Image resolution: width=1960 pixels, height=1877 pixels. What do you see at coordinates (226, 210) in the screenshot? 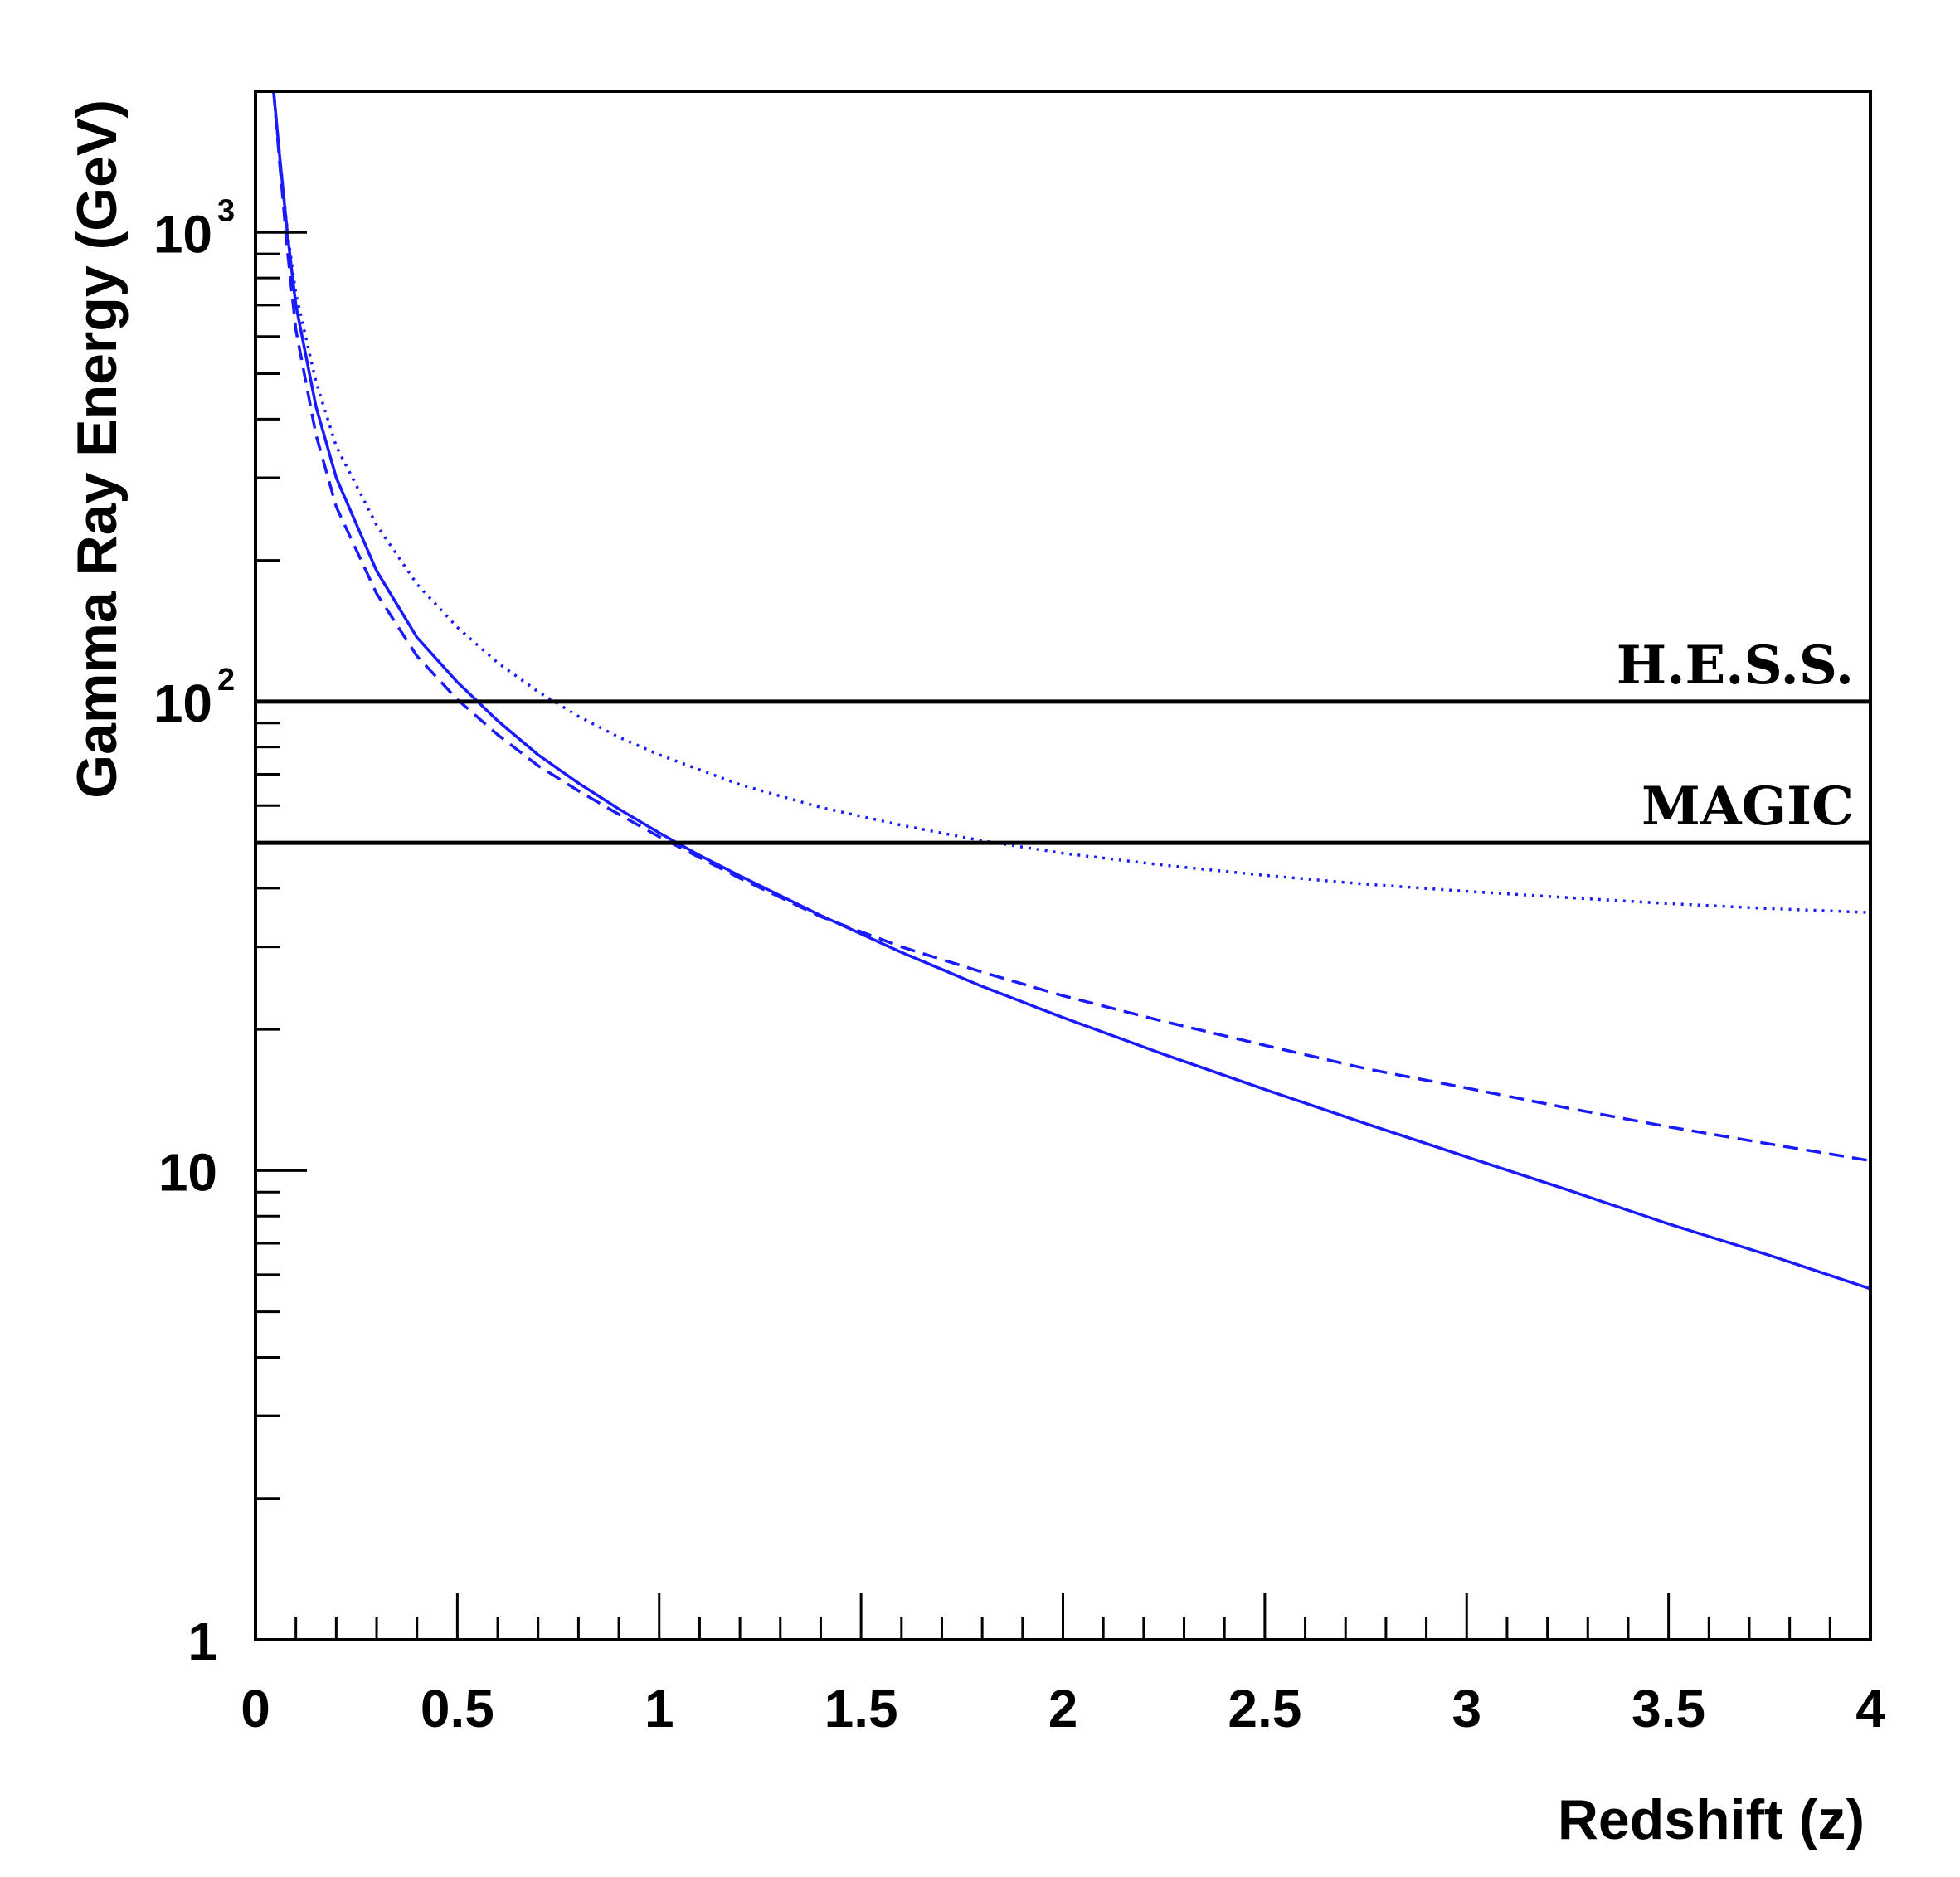
I see `y-tick-label-exponent: 3` at bounding box center [226, 210].